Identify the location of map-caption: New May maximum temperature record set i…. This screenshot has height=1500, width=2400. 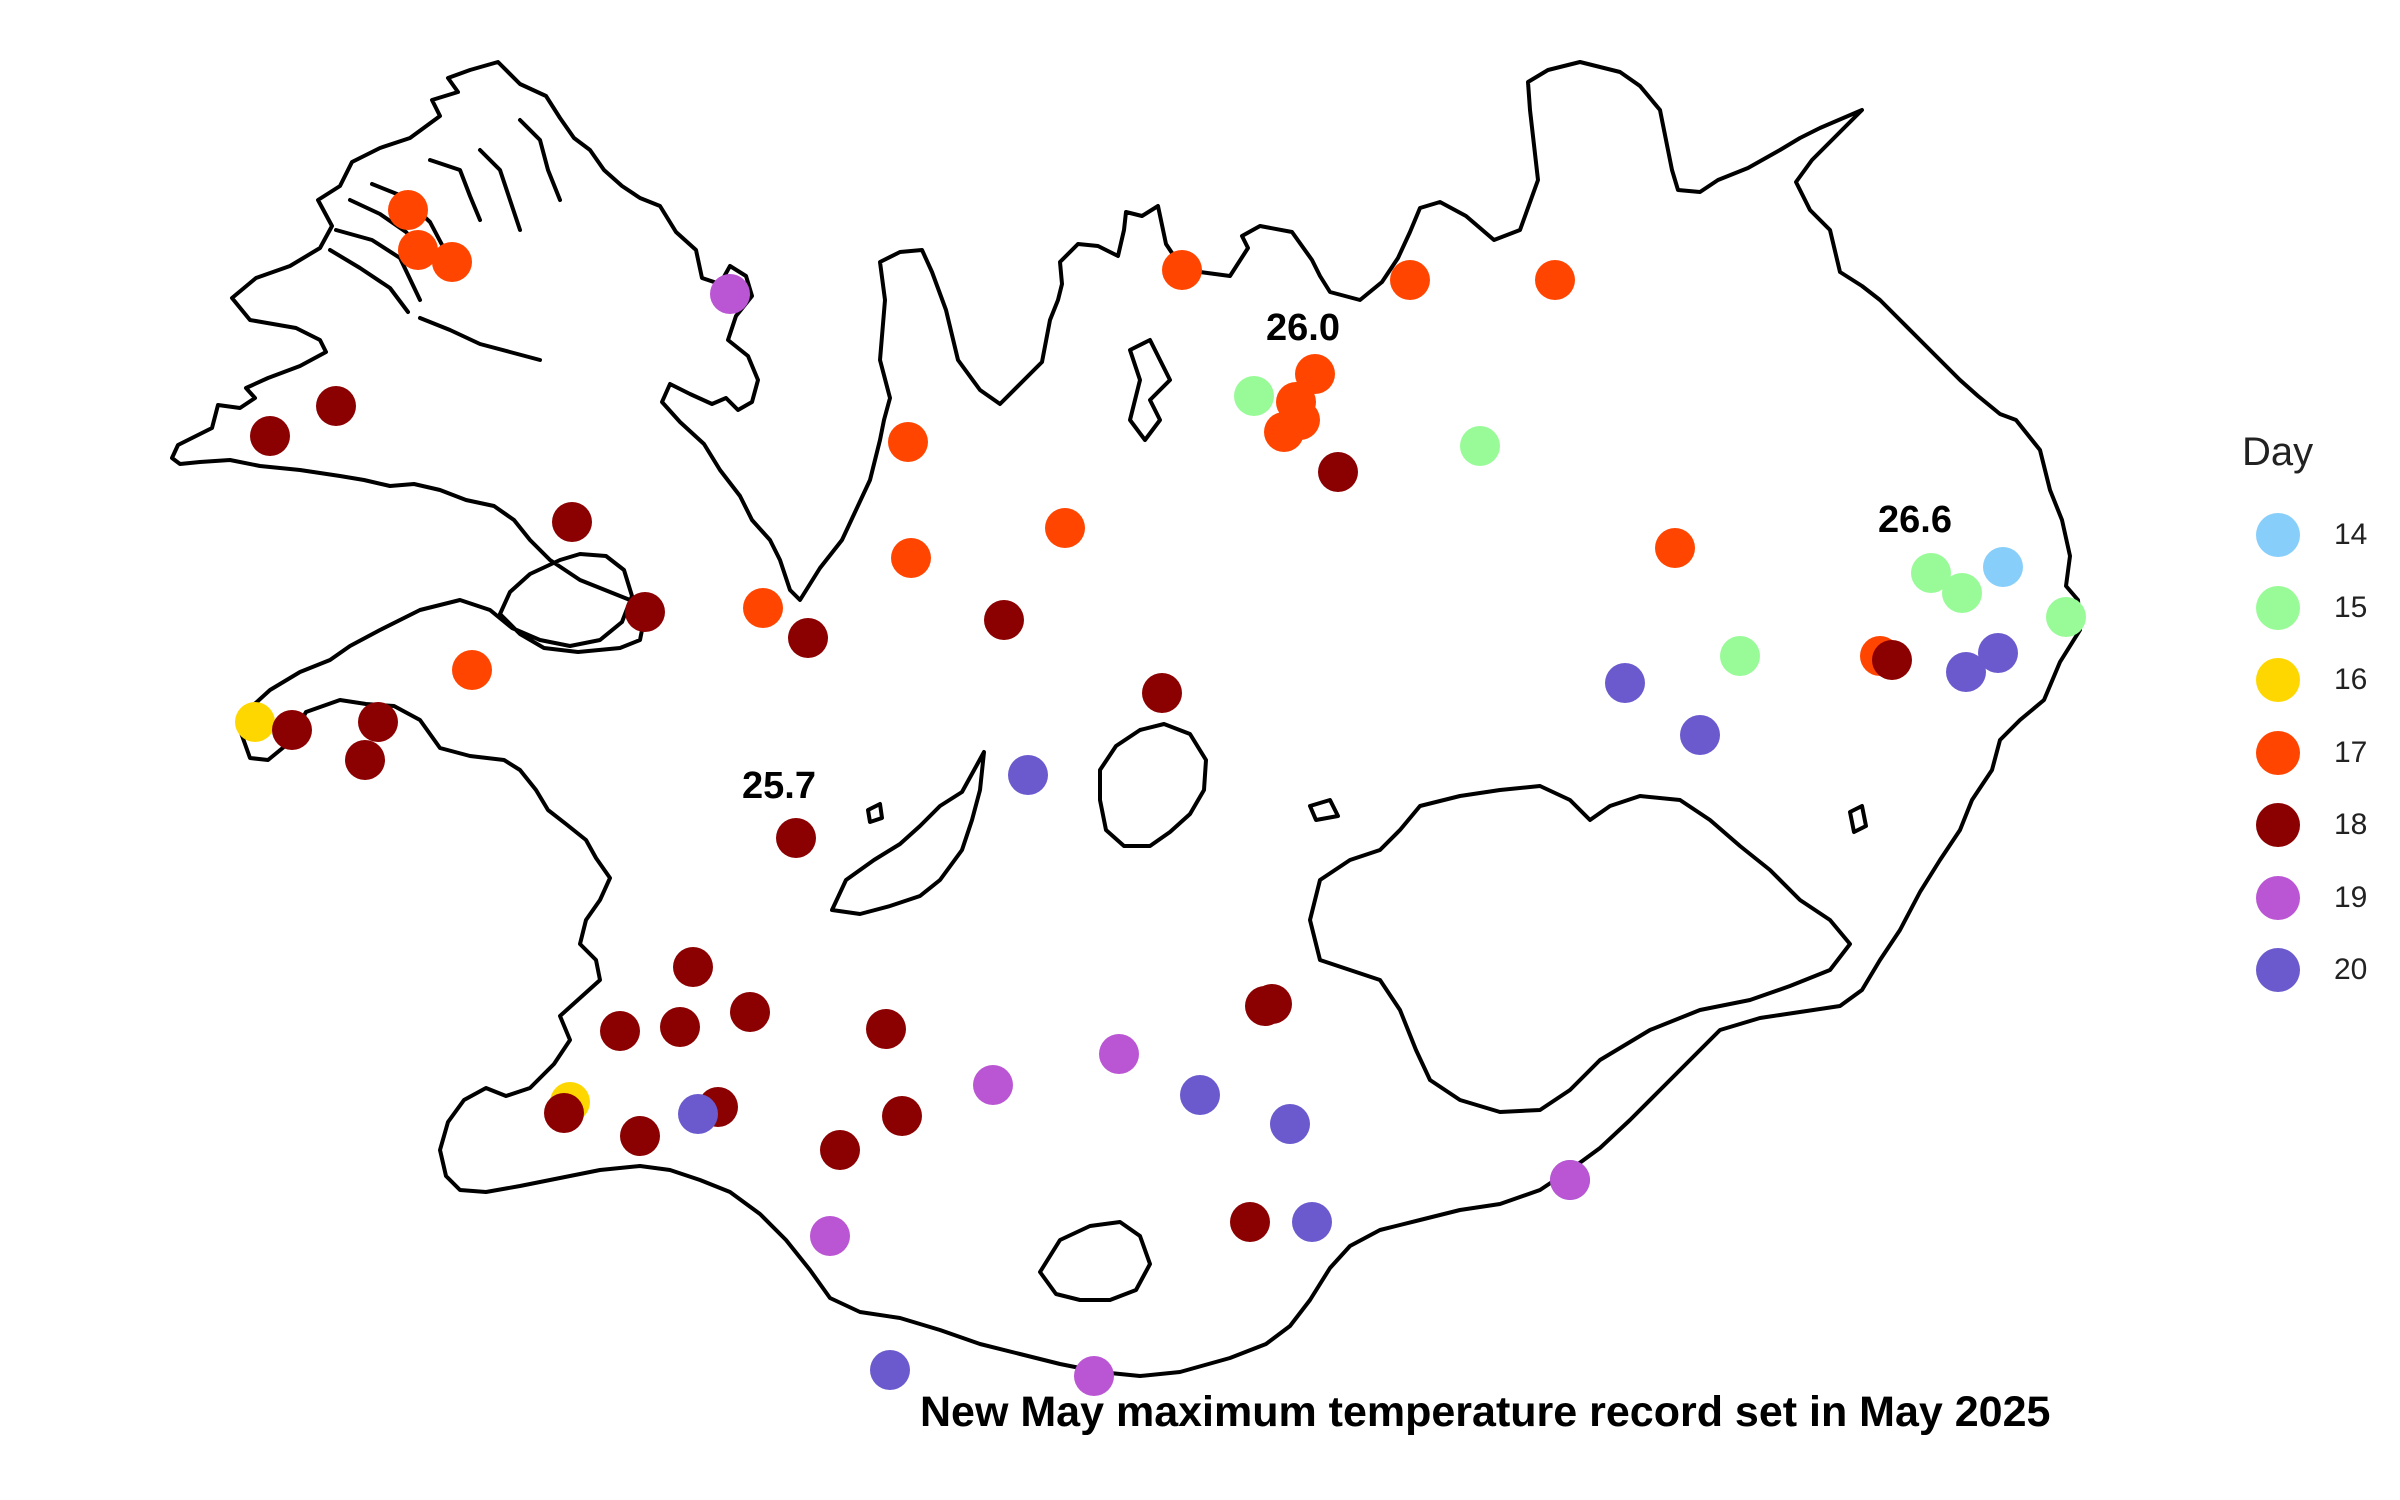
(1485, 1412).